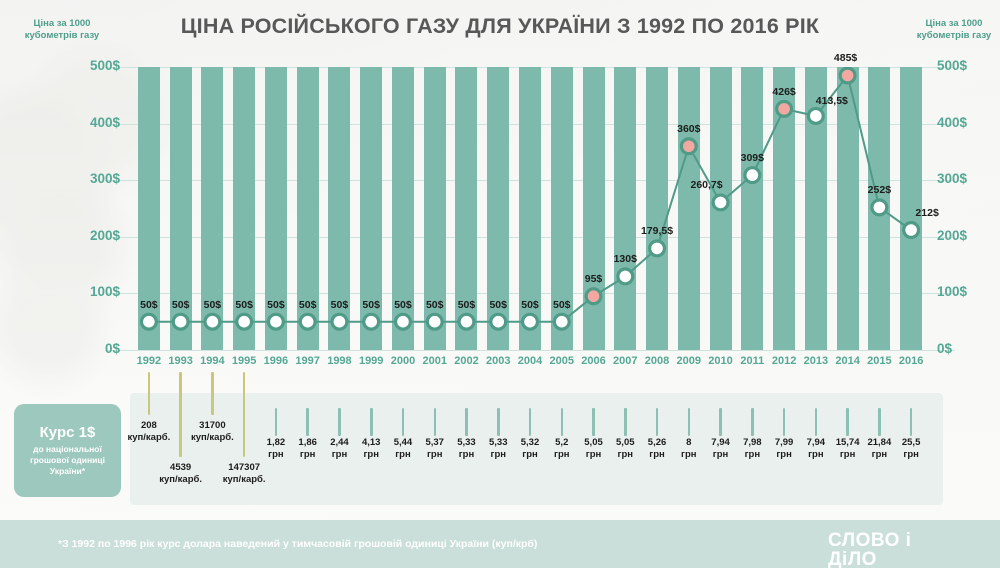 Image resolution: width=1000 pixels, height=568 pixels. What do you see at coordinates (752, 449) in the screenshot?
I see `exchange-rate-value: 7,98 грн` at bounding box center [752, 449].